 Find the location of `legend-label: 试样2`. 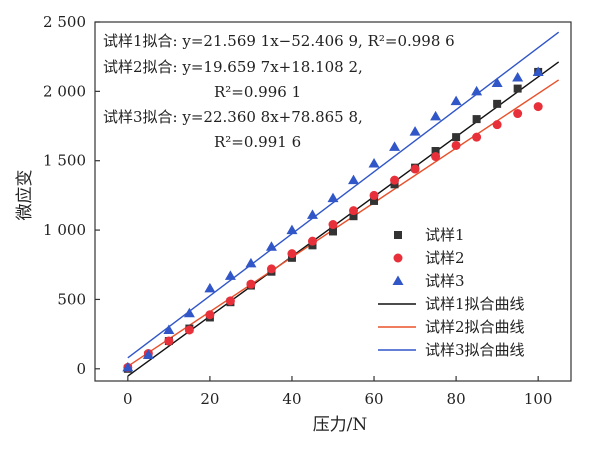

legend-label: 试样2 is located at coordinates (445, 258).